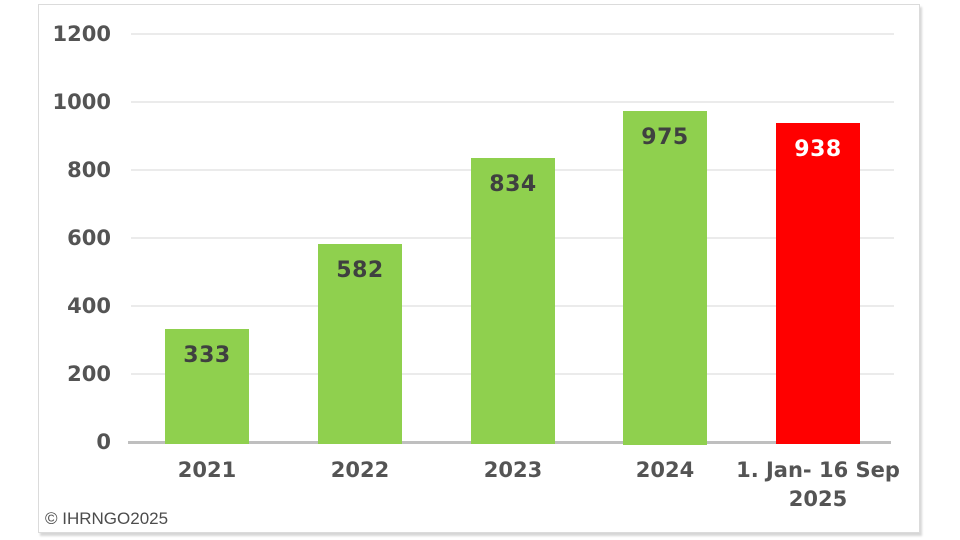 This screenshot has height=540, width=960. Describe the element at coordinates (207, 355) in the screenshot. I see `bar-value-label: 333` at that location.